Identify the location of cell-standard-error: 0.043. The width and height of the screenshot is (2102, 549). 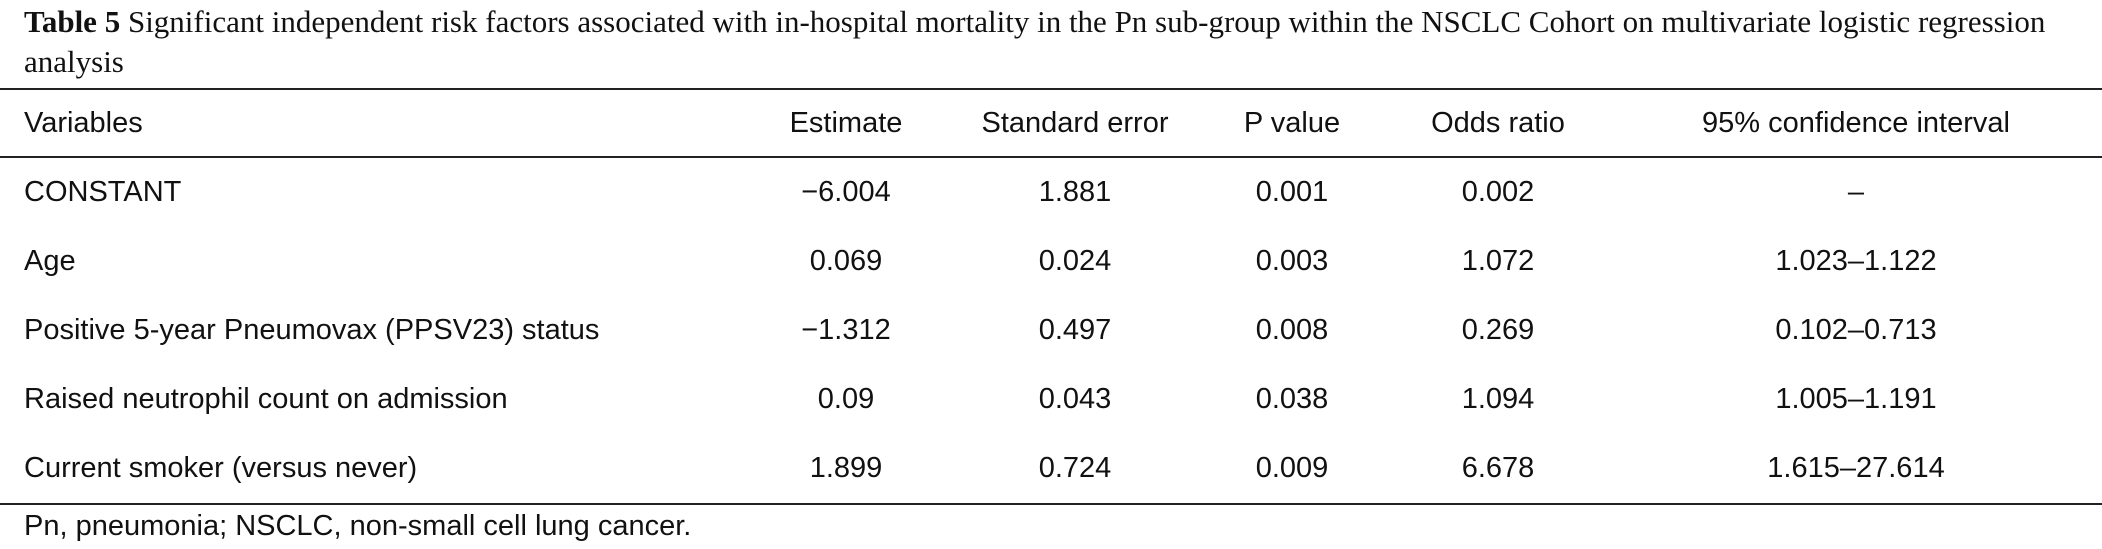
(1075, 399).